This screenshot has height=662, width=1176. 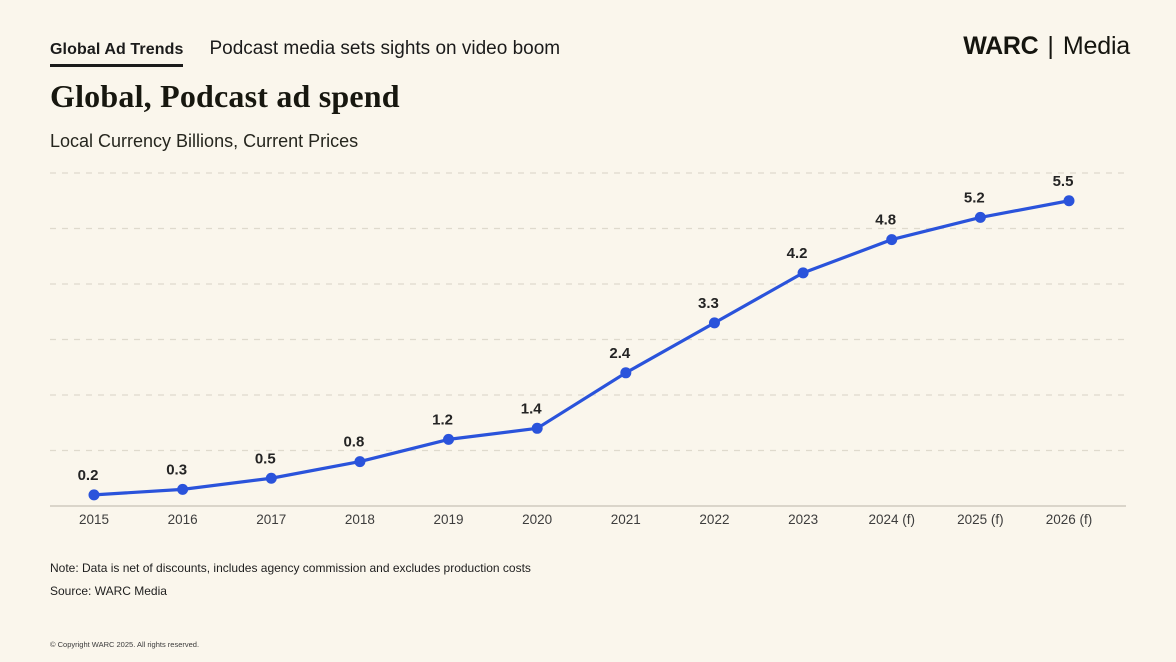 I want to click on x-axis-label: 2024 (f), so click(x=891, y=519).